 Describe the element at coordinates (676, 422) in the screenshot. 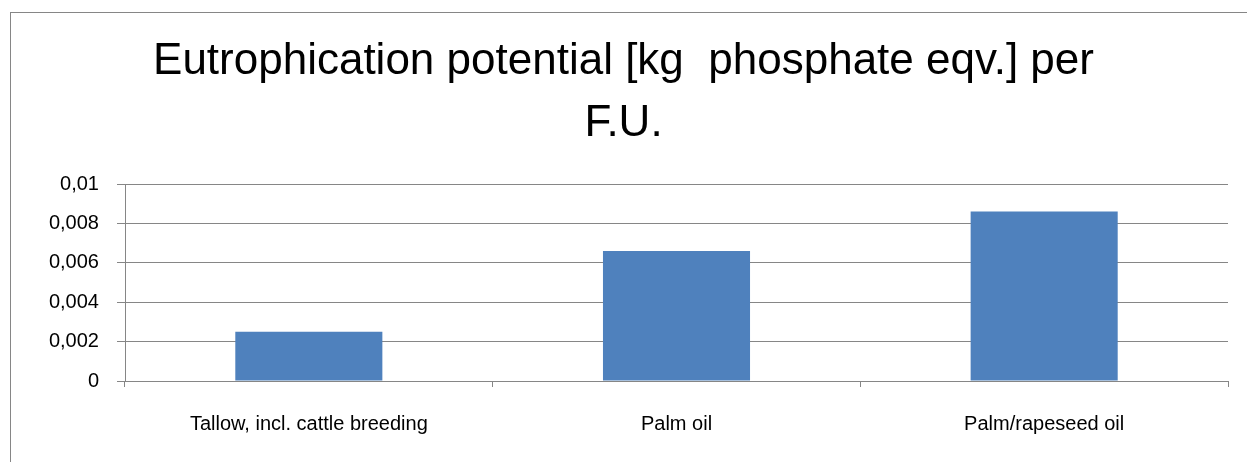

I see `x-tick-label: Palm oil` at that location.